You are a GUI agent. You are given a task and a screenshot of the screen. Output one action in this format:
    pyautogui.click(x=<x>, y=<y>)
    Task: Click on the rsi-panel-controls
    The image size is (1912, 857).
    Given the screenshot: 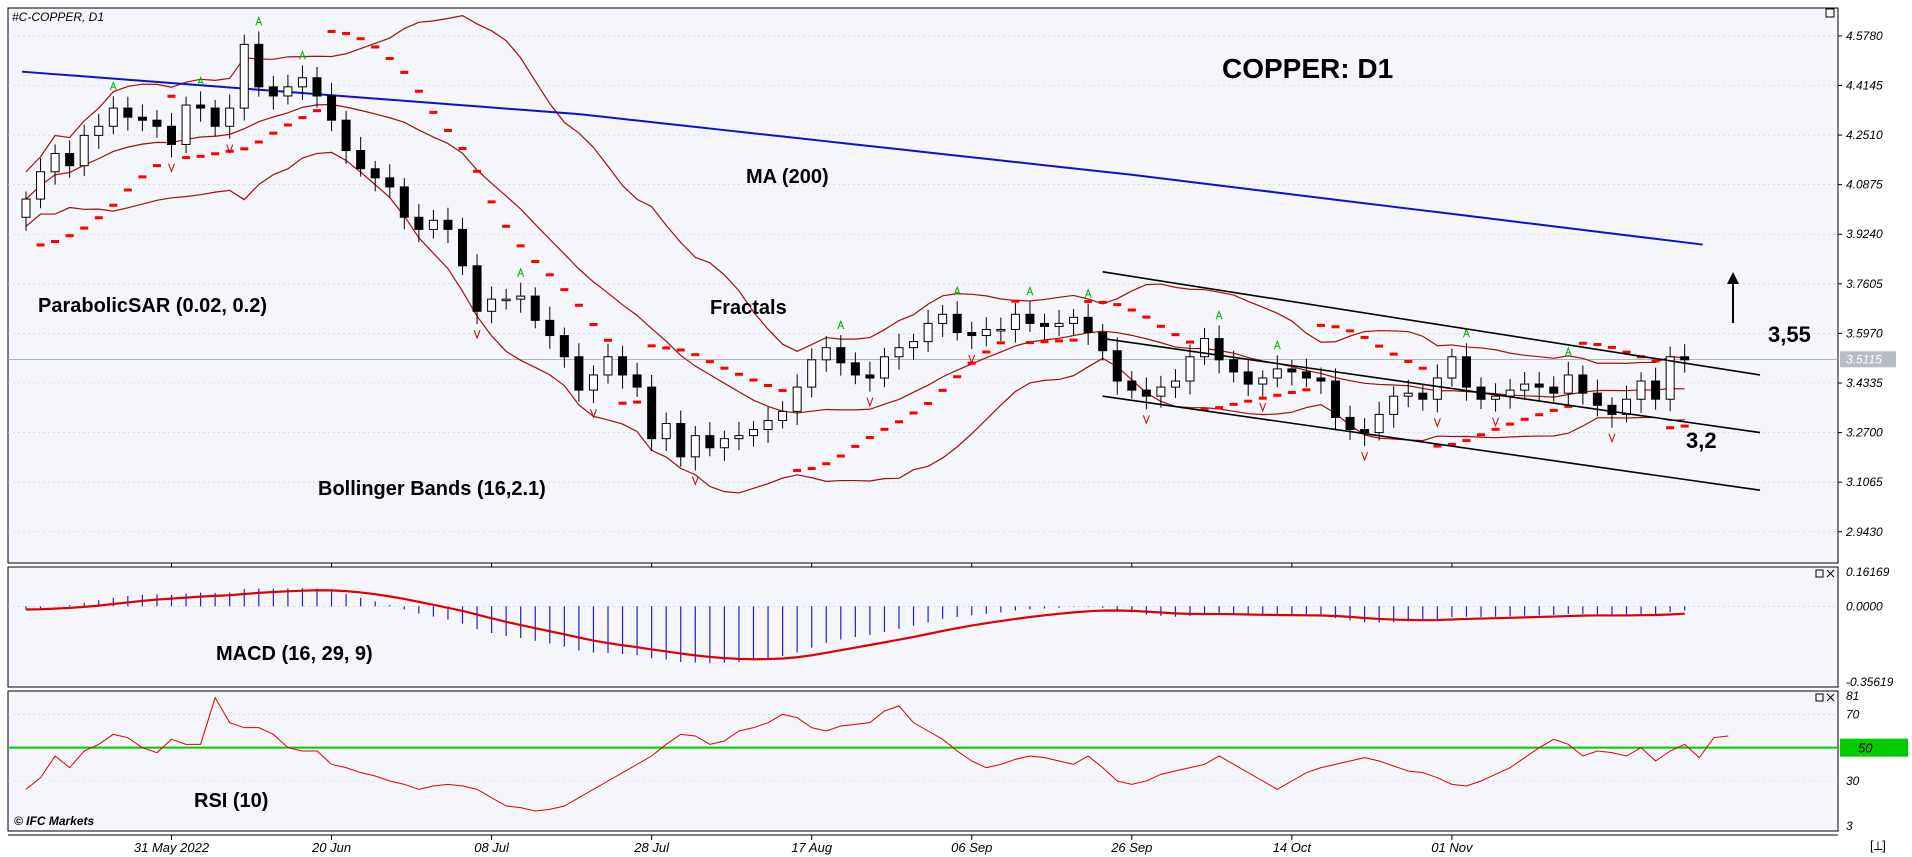 What is the action you would take?
    pyautogui.click(x=1825, y=697)
    